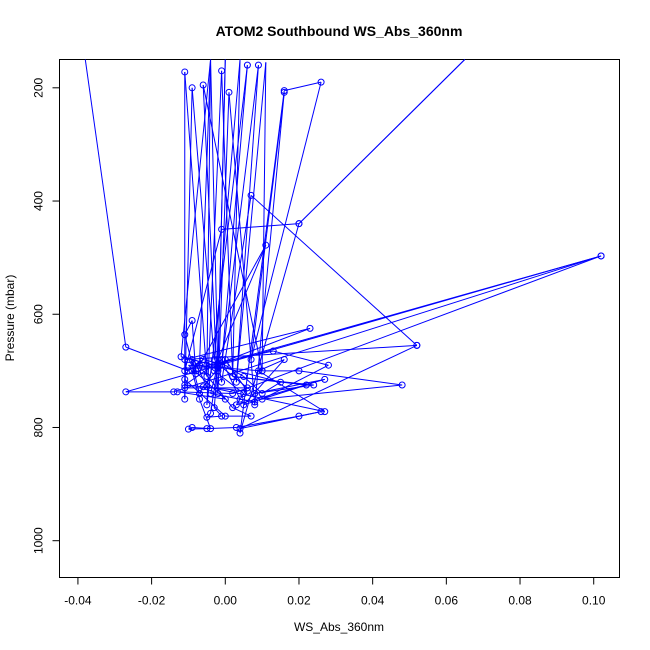 The width and height of the screenshot is (650, 650). What do you see at coordinates (226, 601) in the screenshot?
I see `x-tick-label: 0.00` at bounding box center [226, 601].